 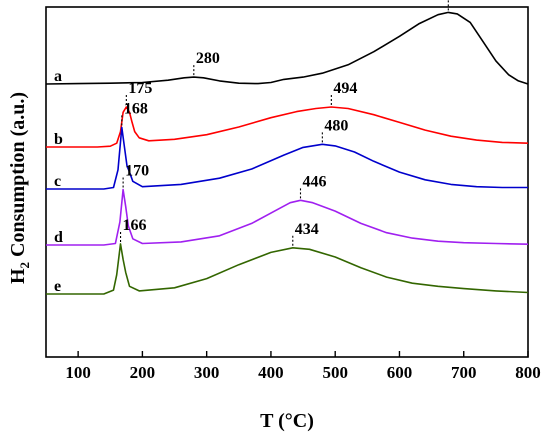 I want to click on y-axis-title-rest: Consumption (a.u.), so click(x=18, y=177).